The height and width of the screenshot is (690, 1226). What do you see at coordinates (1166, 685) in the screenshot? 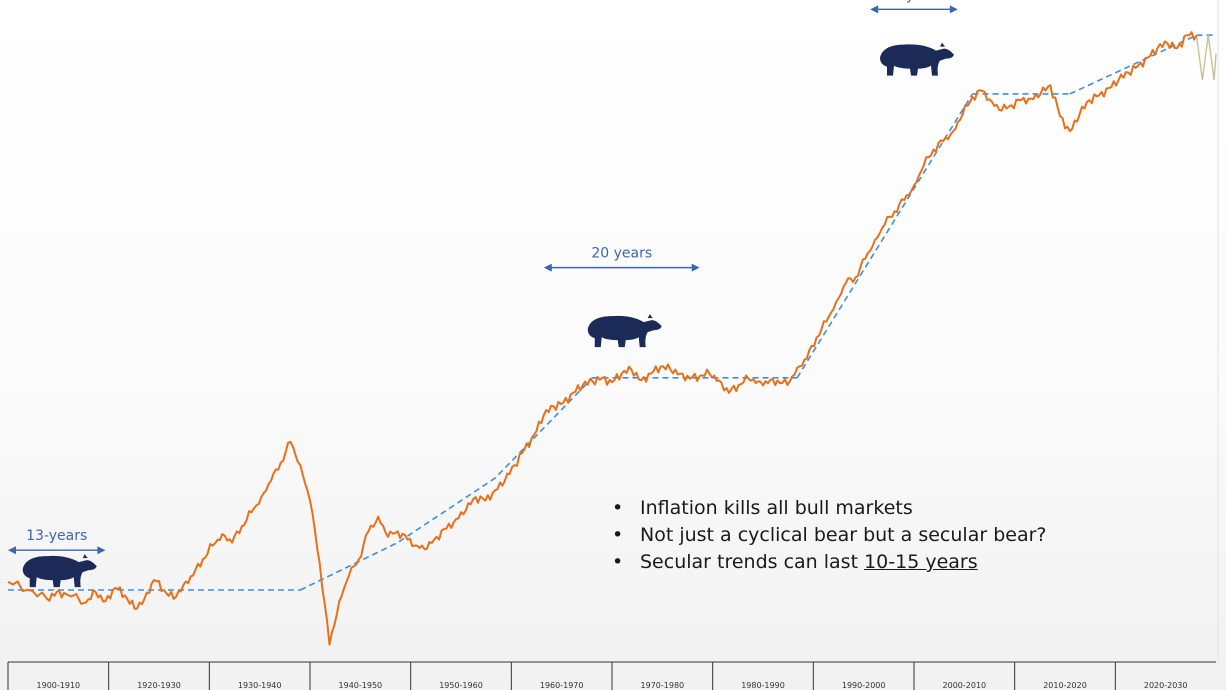
I see `x-tick-label: 2020-2030` at bounding box center [1166, 685].